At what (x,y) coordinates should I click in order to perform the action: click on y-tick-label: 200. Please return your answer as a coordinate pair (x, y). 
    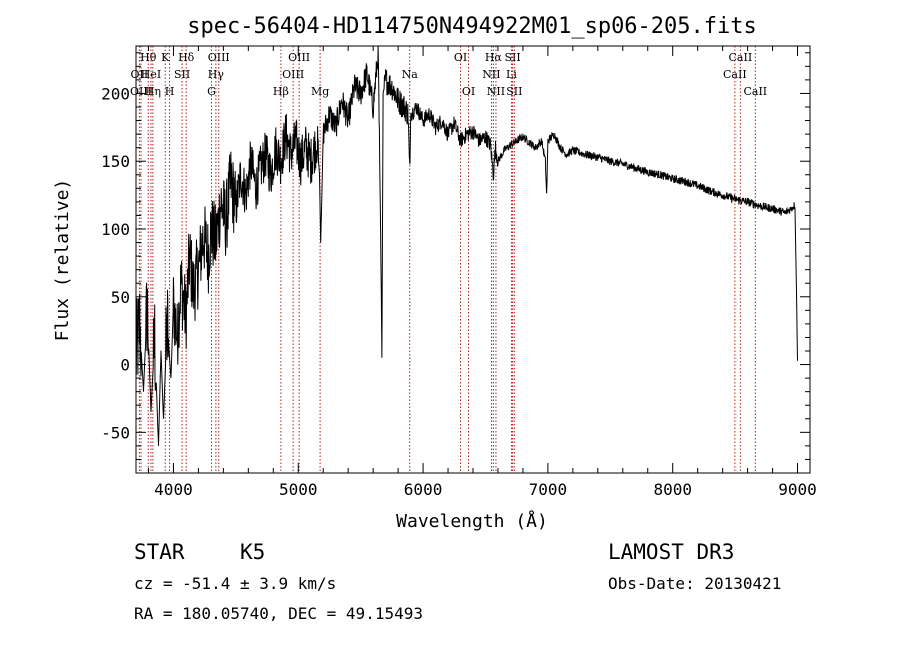
    Looking at the image, I should click on (115, 93).